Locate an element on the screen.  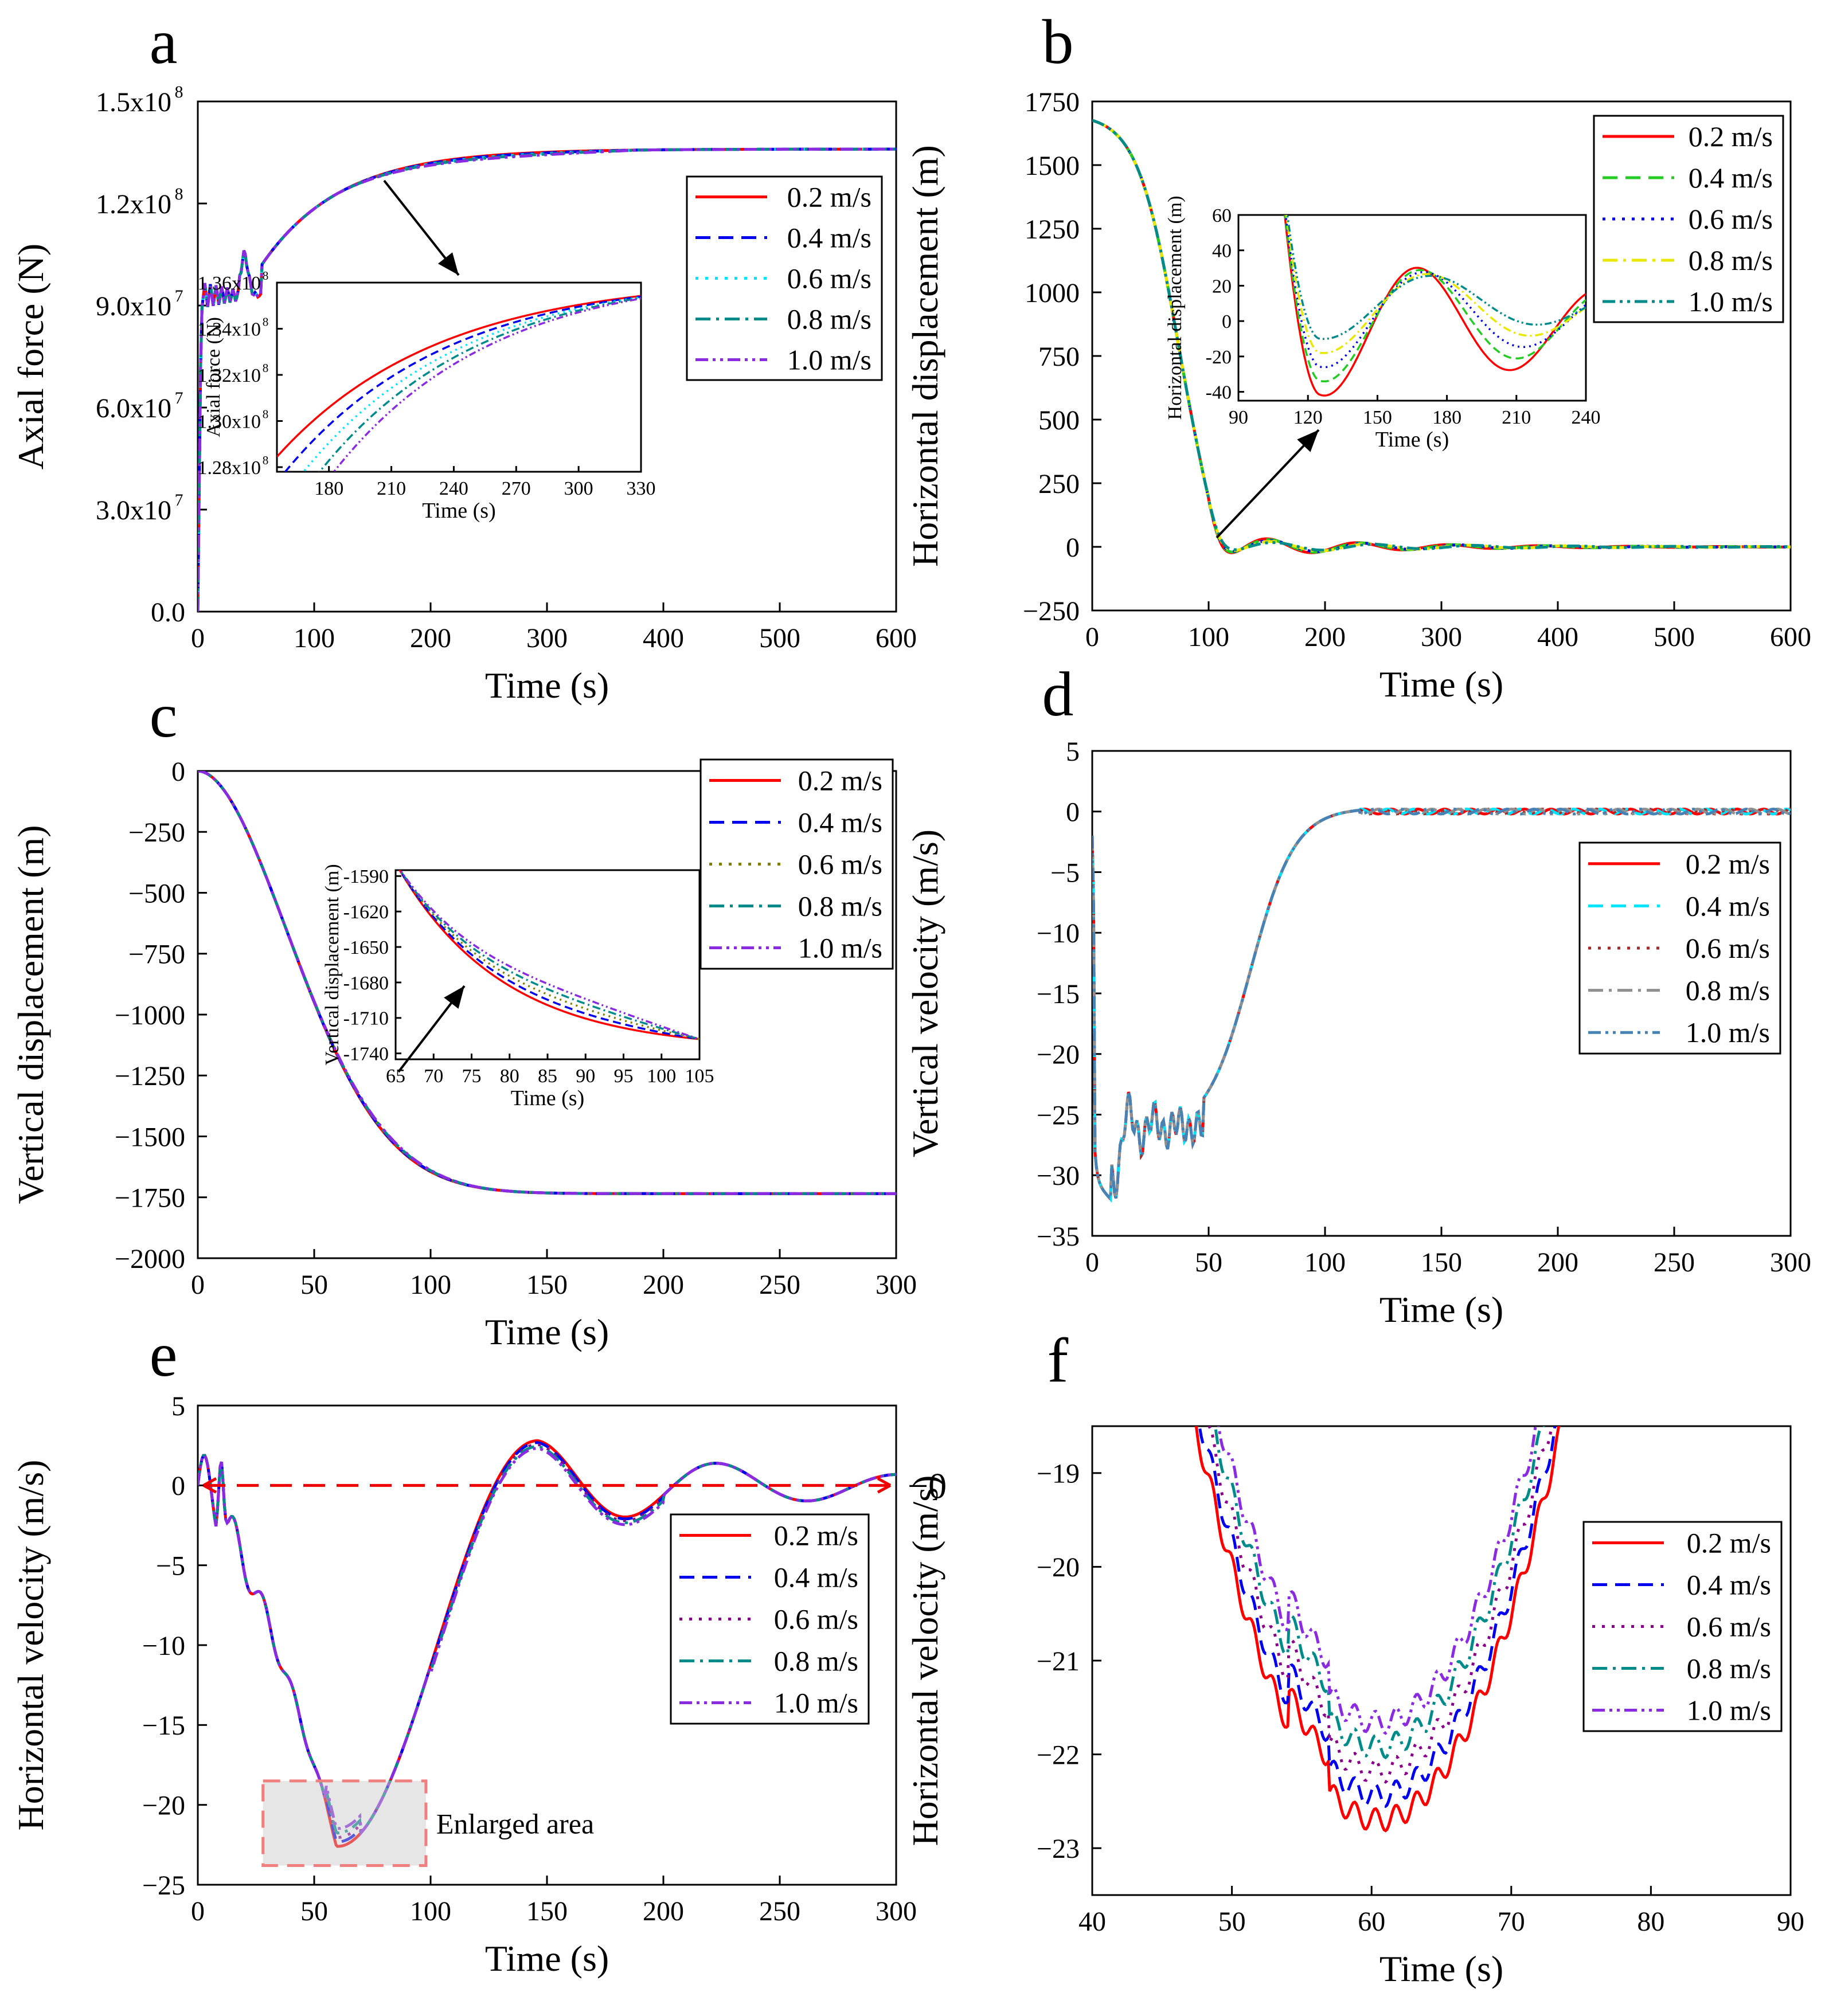
panel-label: f is located at coordinates (1058, 1360).